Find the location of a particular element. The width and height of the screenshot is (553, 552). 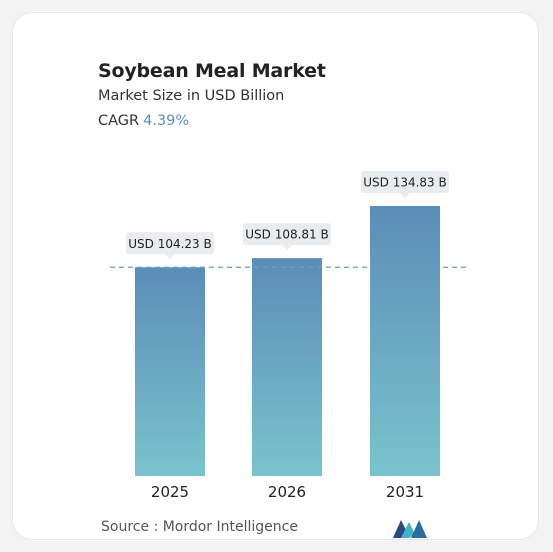

cagr-label: CAGR is located at coordinates (119, 121).